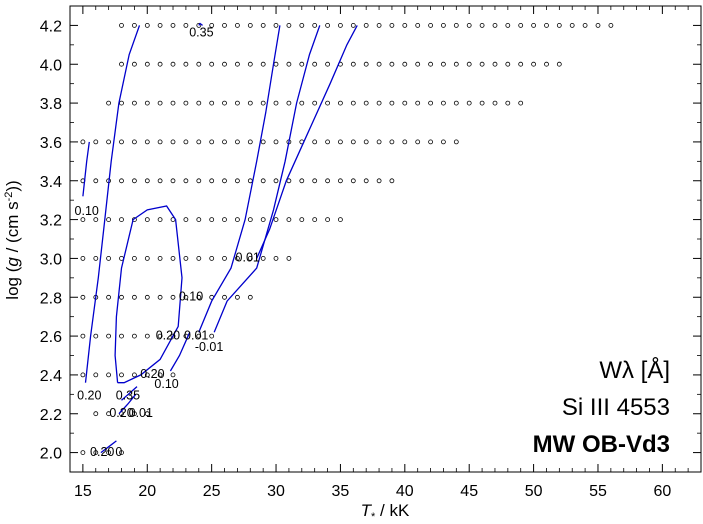 This screenshot has width=703, height=524. What do you see at coordinates (469, 491) in the screenshot?
I see `x-tick-label: 45` at bounding box center [469, 491].